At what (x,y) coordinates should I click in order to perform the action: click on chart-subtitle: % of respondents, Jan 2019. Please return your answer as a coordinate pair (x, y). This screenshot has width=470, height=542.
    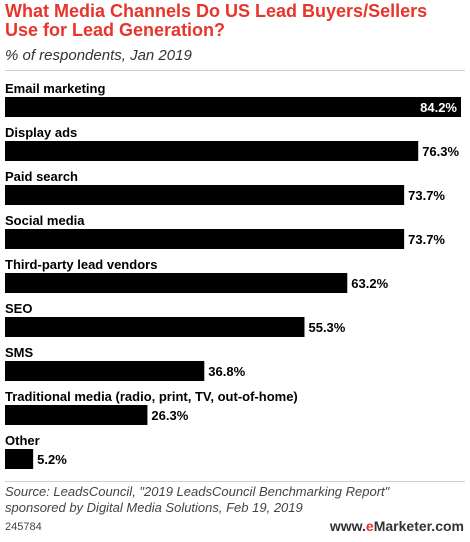
    Looking at the image, I should click on (98, 55).